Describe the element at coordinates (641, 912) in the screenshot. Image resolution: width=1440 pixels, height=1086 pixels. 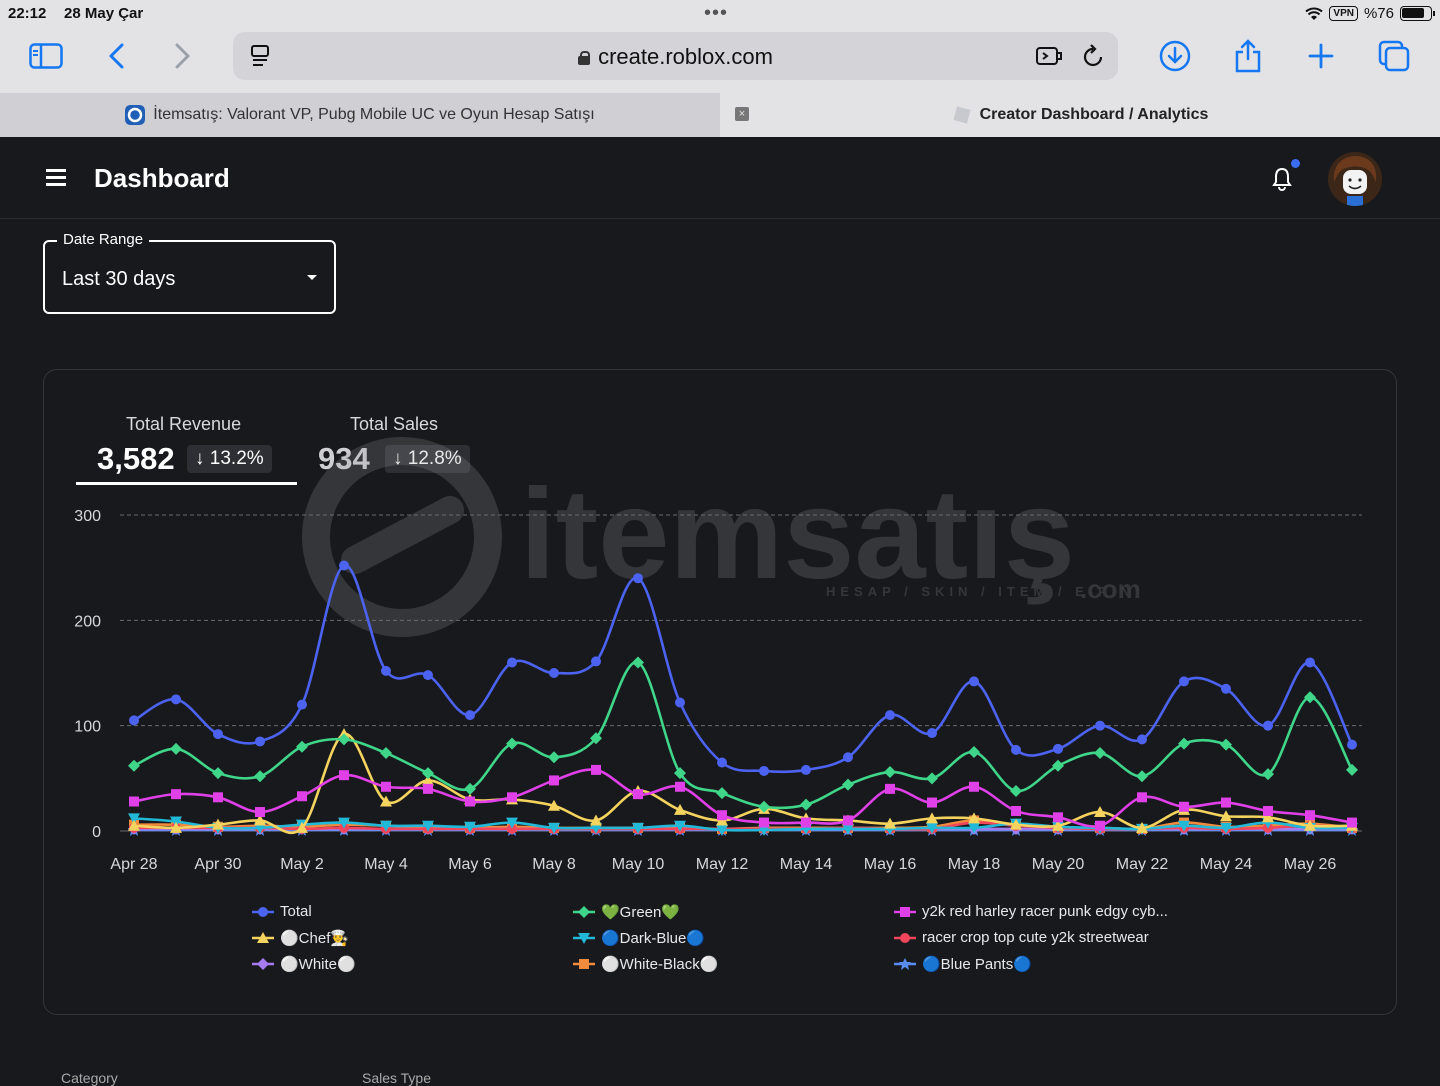
I see `legend-label: 💚Green💚` at that location.